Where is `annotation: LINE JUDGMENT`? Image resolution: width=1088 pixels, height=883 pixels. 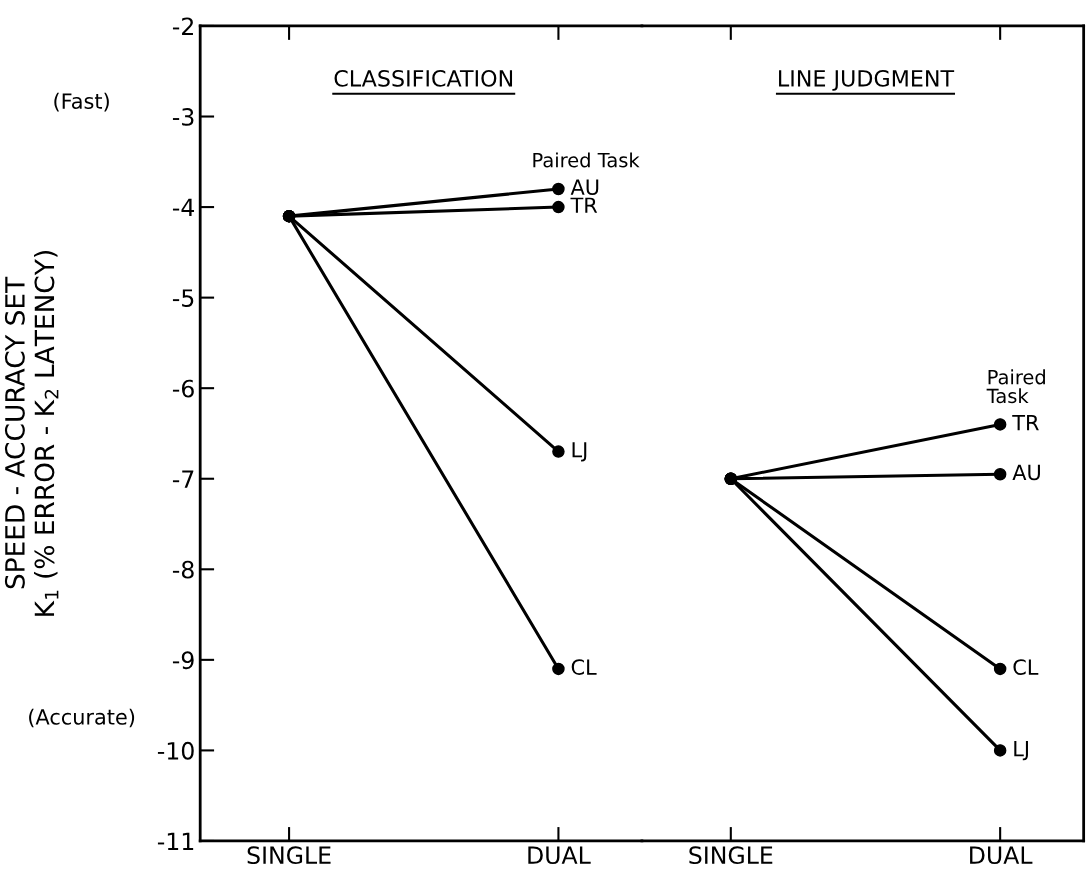
annotation: LINE JUDGMENT is located at coordinates (867, 80).